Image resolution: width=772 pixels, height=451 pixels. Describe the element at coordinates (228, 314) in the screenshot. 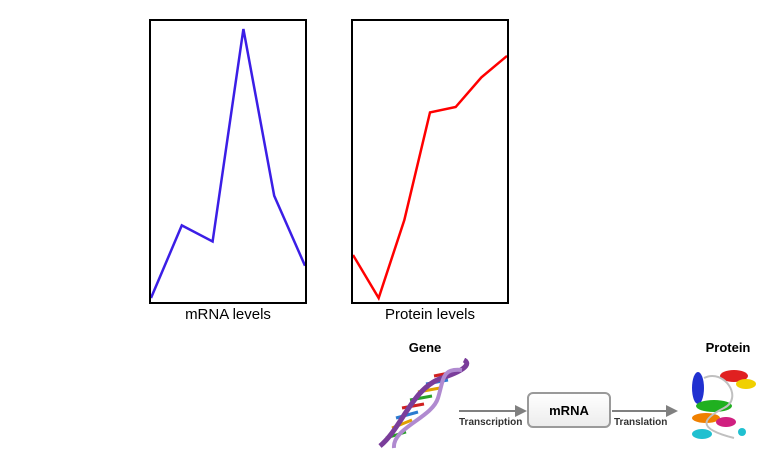

I see `mrna-chart-caption: mRNA levels` at that location.